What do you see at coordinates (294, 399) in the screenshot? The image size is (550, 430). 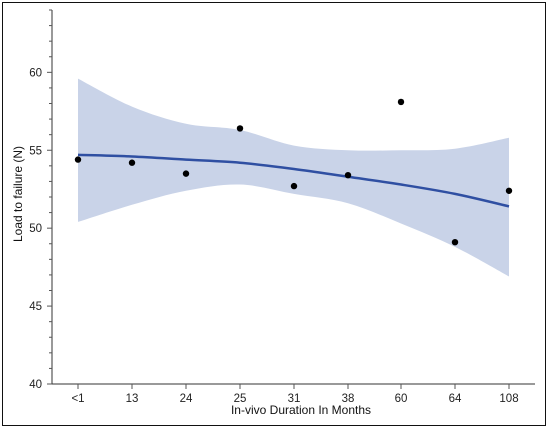 I see `x-tick-label: 31` at bounding box center [294, 399].